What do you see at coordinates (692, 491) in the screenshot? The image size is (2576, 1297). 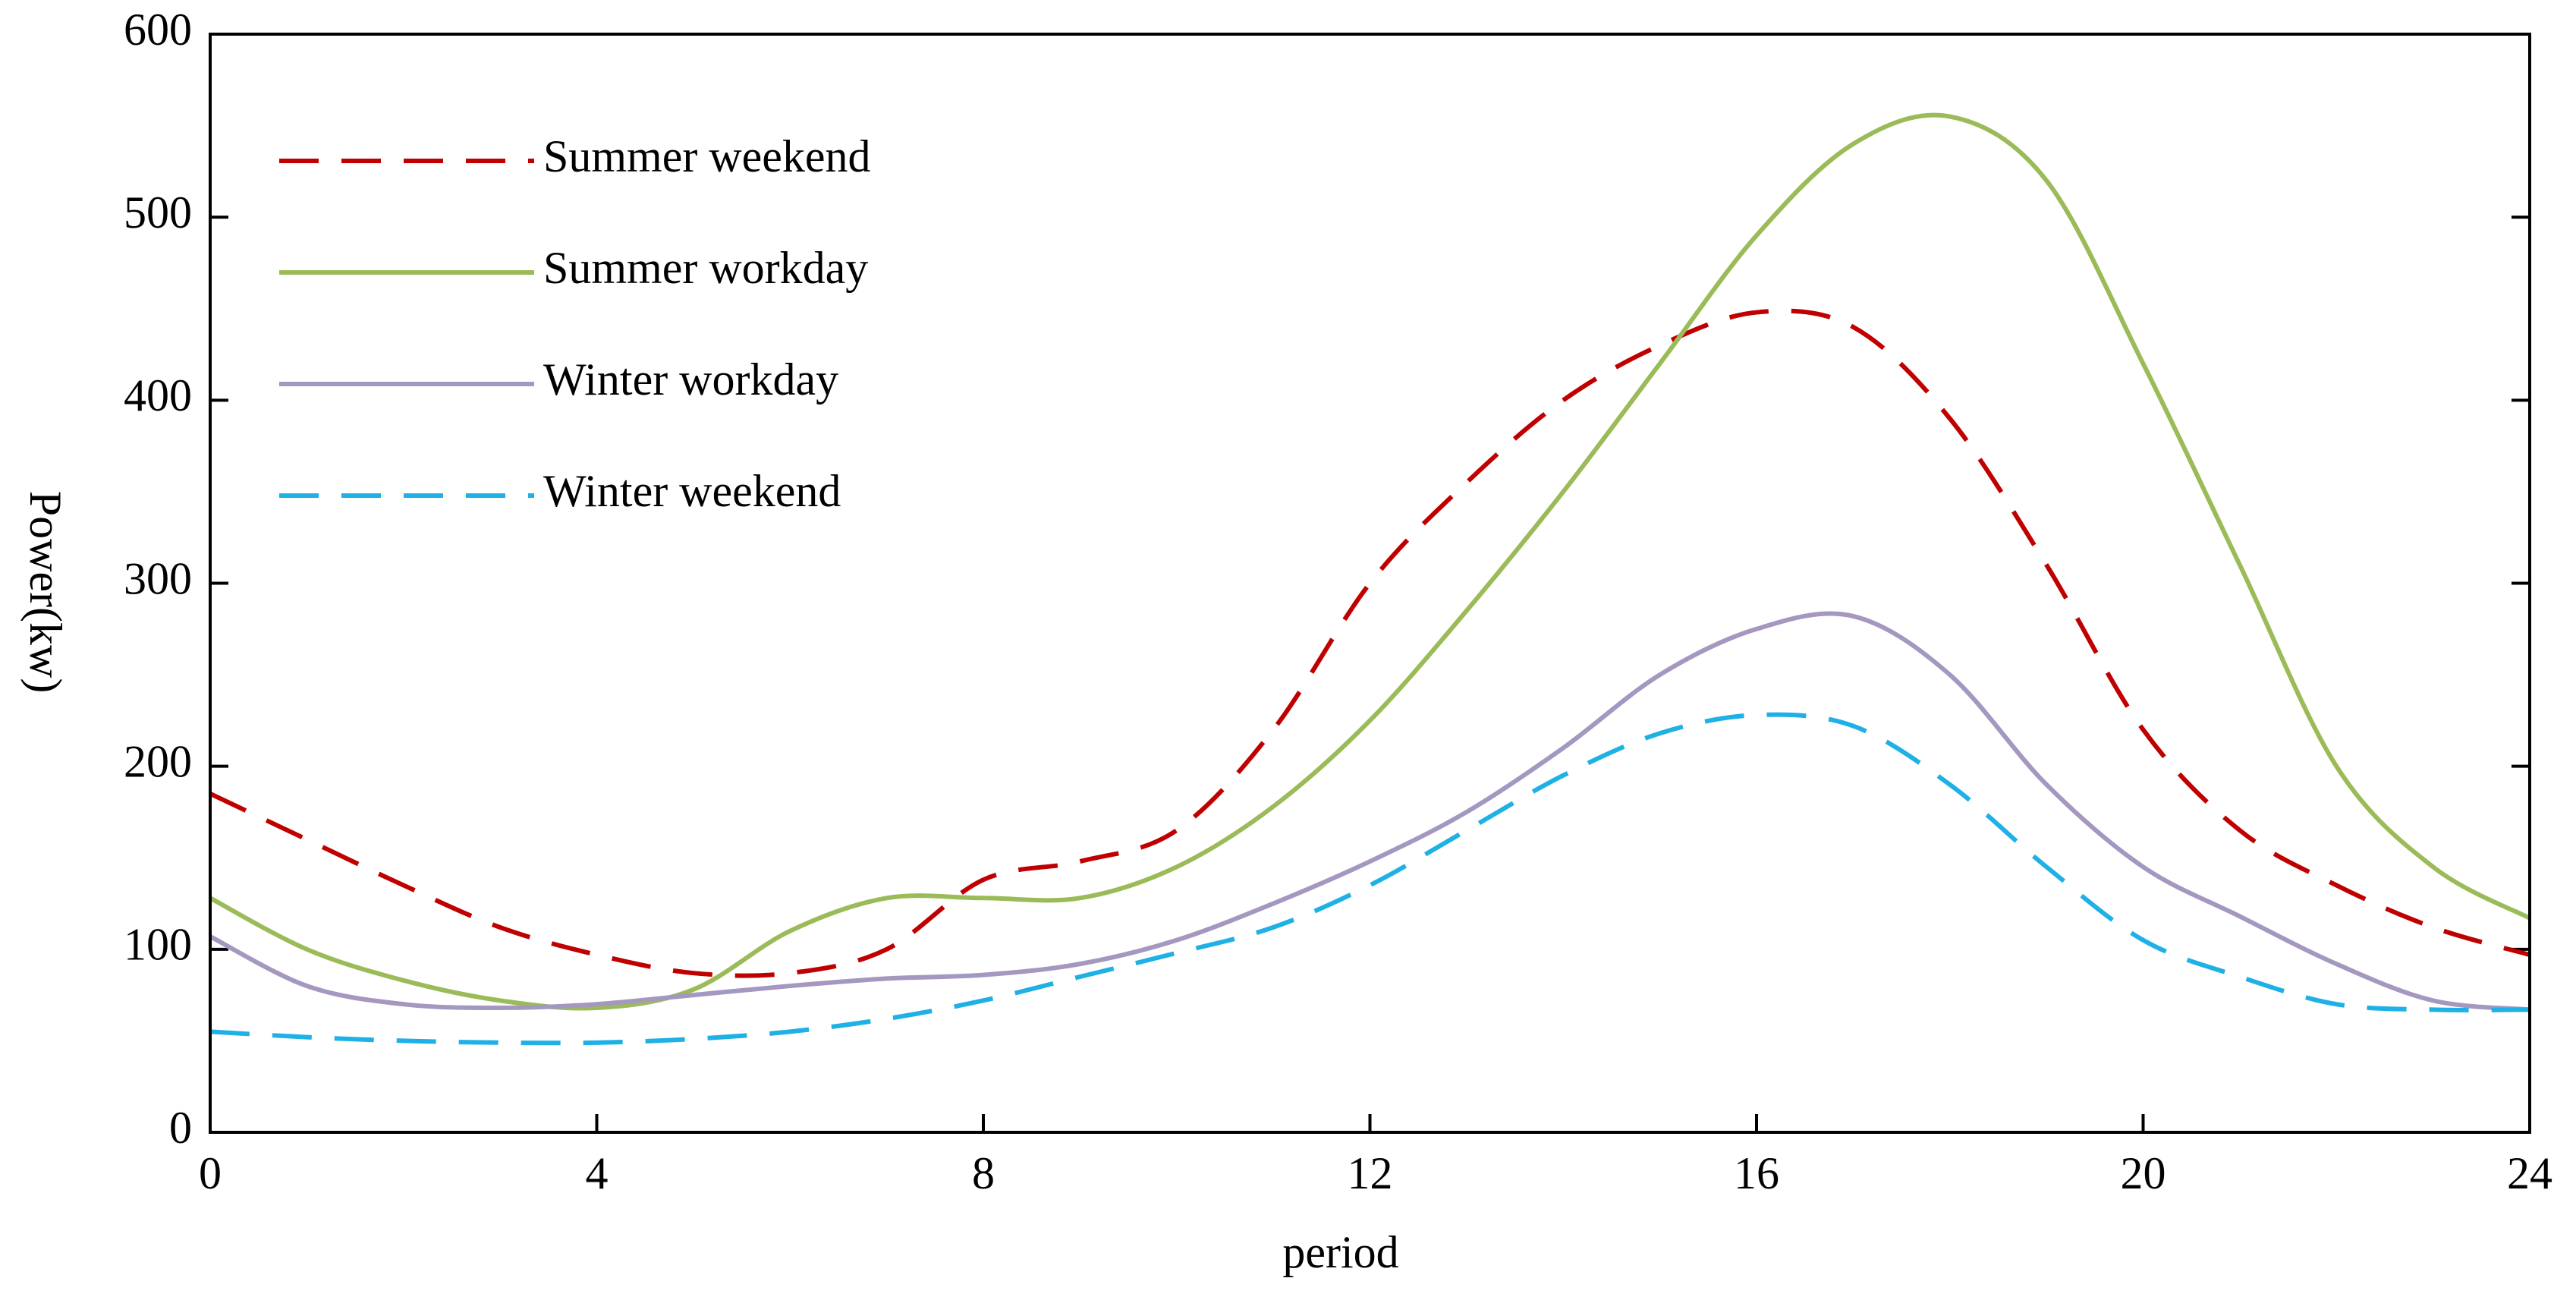 I see `legend-label: Winter weekend` at bounding box center [692, 491].